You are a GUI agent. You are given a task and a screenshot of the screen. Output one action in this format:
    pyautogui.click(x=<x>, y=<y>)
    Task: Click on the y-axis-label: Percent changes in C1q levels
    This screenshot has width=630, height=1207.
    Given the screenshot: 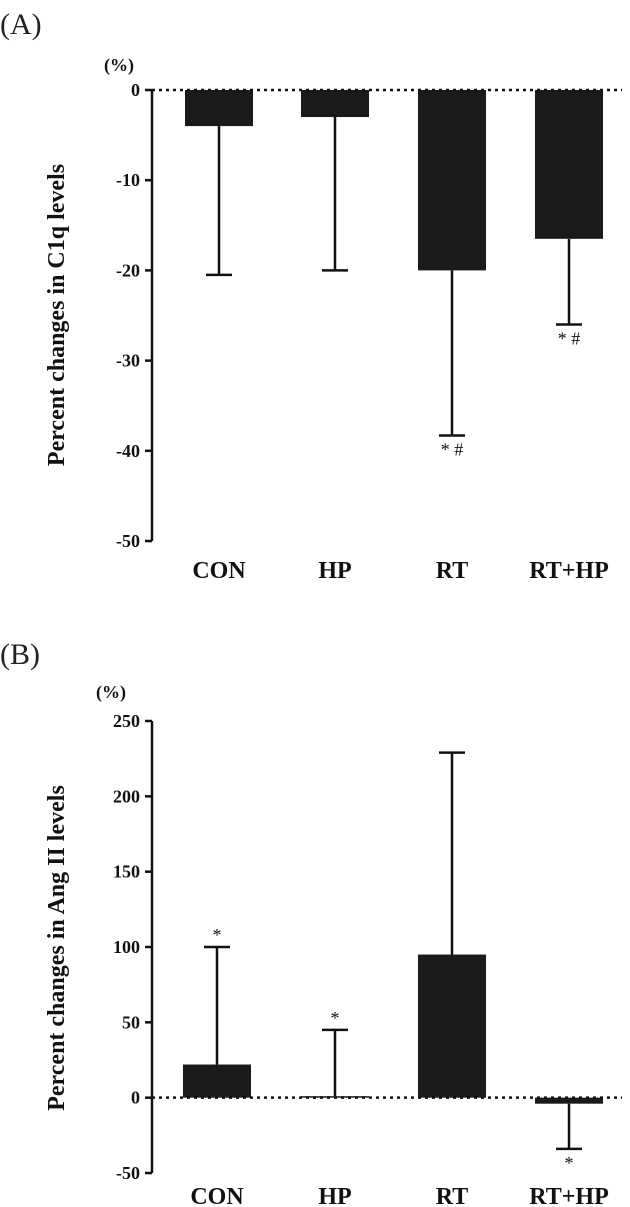 What is the action you would take?
    pyautogui.click(x=57, y=315)
    